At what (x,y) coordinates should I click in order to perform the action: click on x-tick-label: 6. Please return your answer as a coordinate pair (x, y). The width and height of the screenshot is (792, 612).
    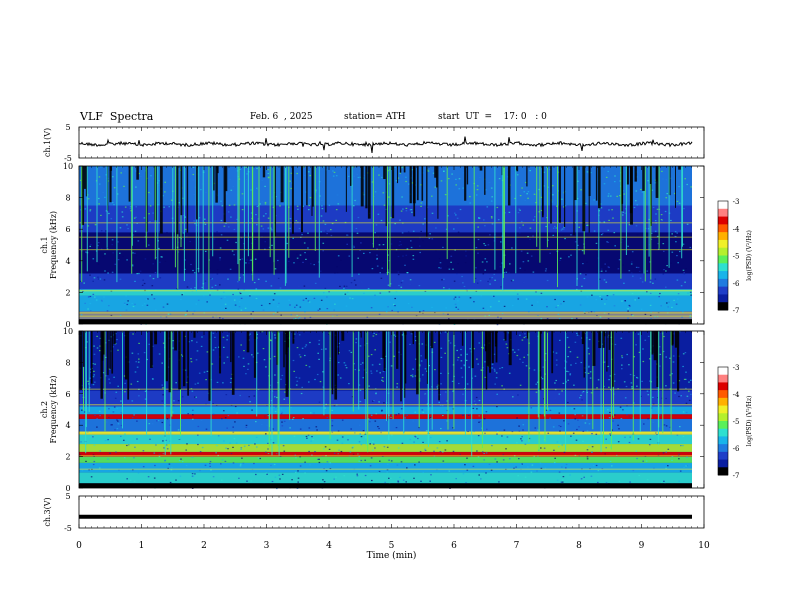
    Looking at the image, I should click on (454, 546).